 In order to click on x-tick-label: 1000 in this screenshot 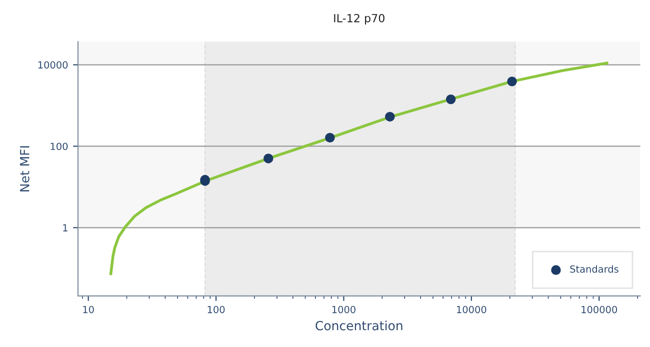, I will do `click(344, 310)`.